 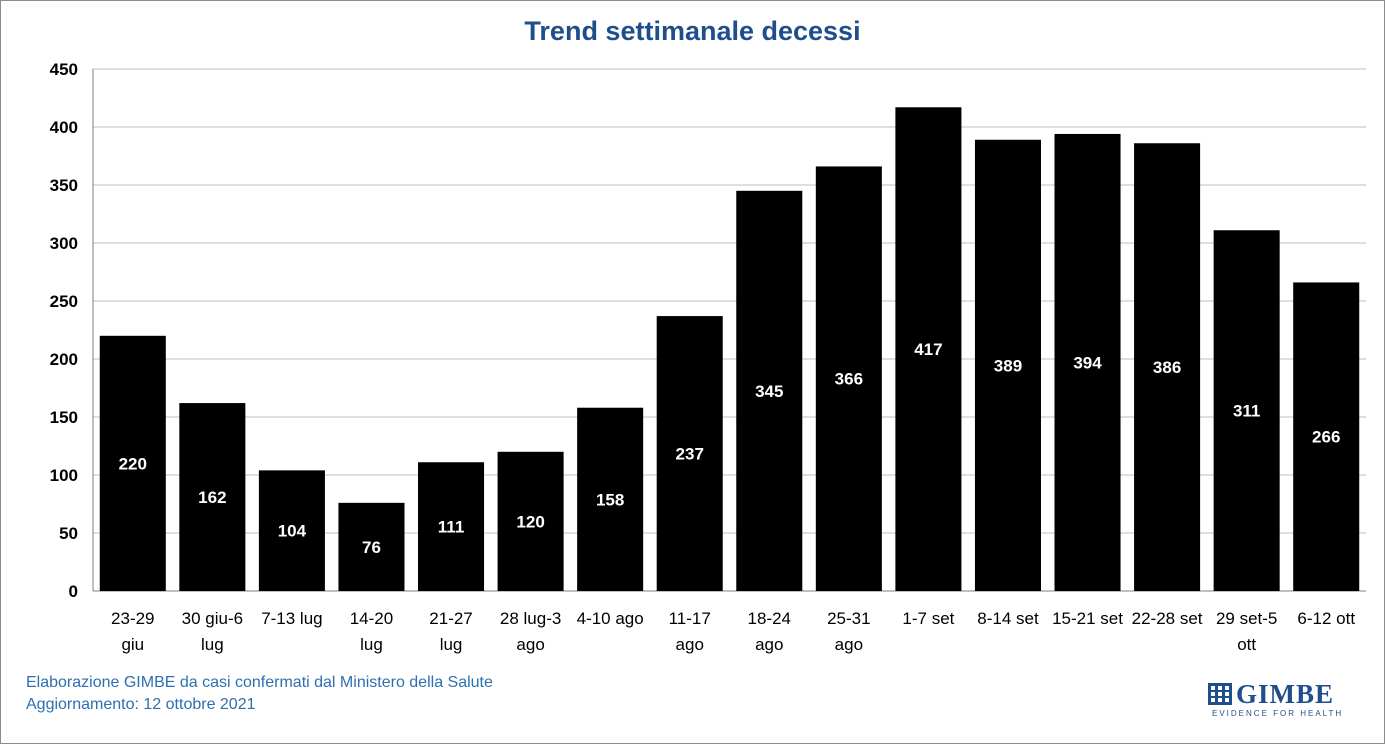 I want to click on x-tick-label: 23-29 giu, so click(x=132, y=631).